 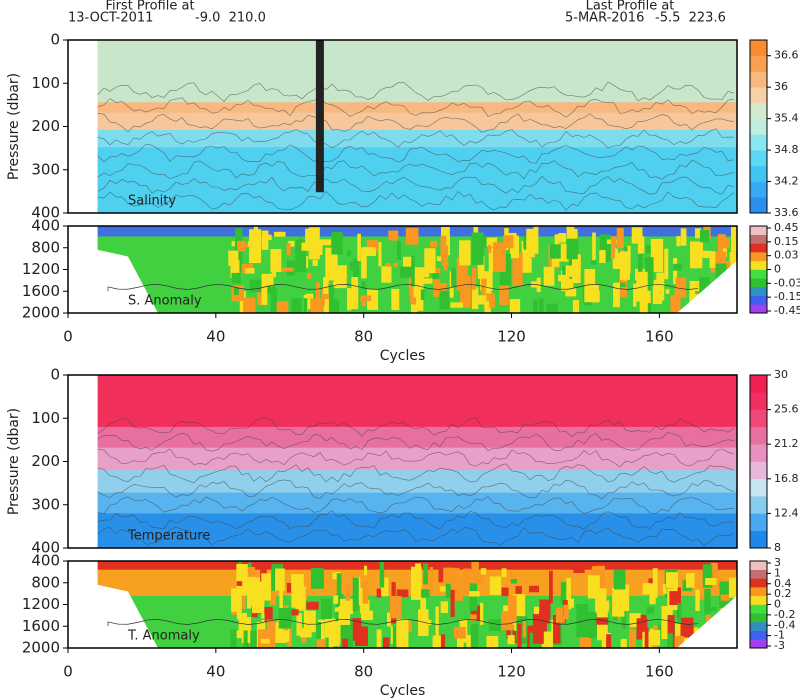 What do you see at coordinates (777, 547) in the screenshot?
I see `colorbar-label: 8` at bounding box center [777, 547].